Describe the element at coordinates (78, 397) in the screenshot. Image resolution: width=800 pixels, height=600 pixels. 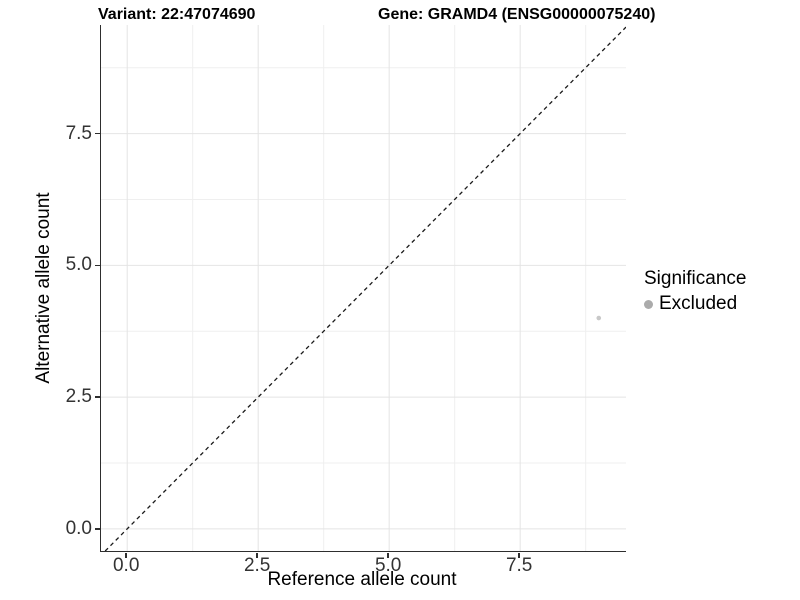
I see `y-tick-label: 2.5` at that location.